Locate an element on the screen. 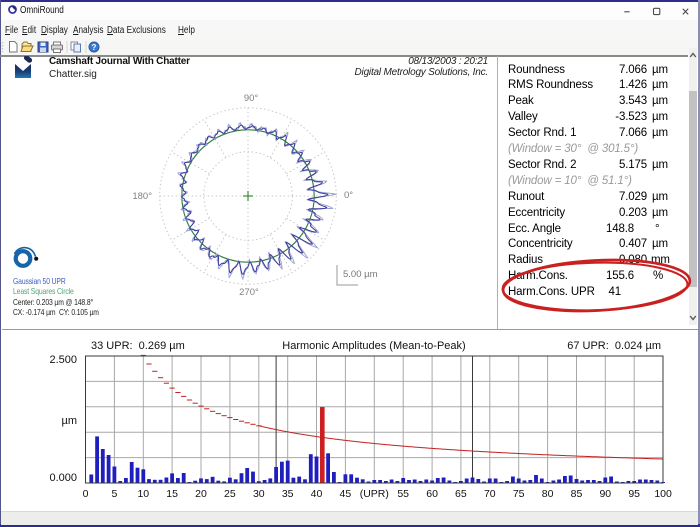 This screenshot has height=527, width=700. svg-text: 10 is located at coordinates (143, 494).